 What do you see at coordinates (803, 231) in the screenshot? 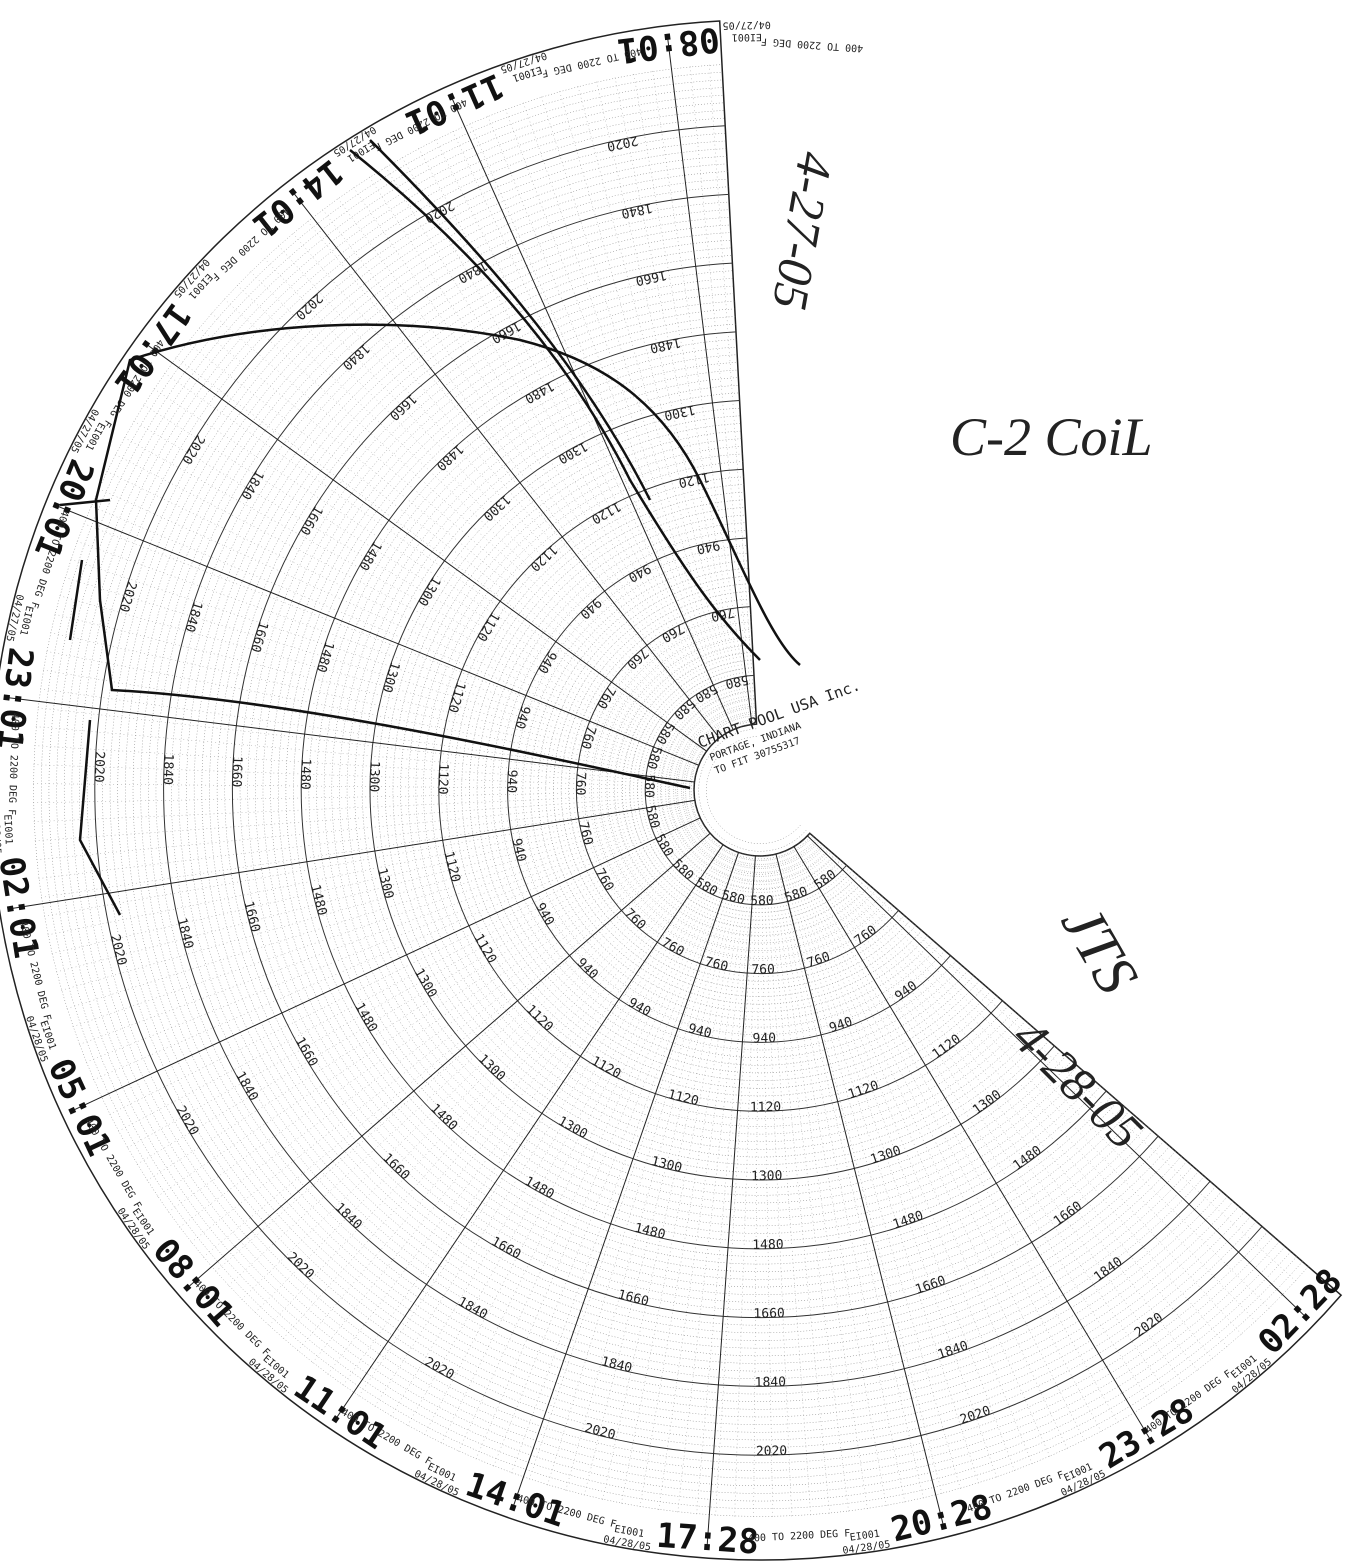
I see `handwritten-date: 4-27-05` at bounding box center [803, 231].